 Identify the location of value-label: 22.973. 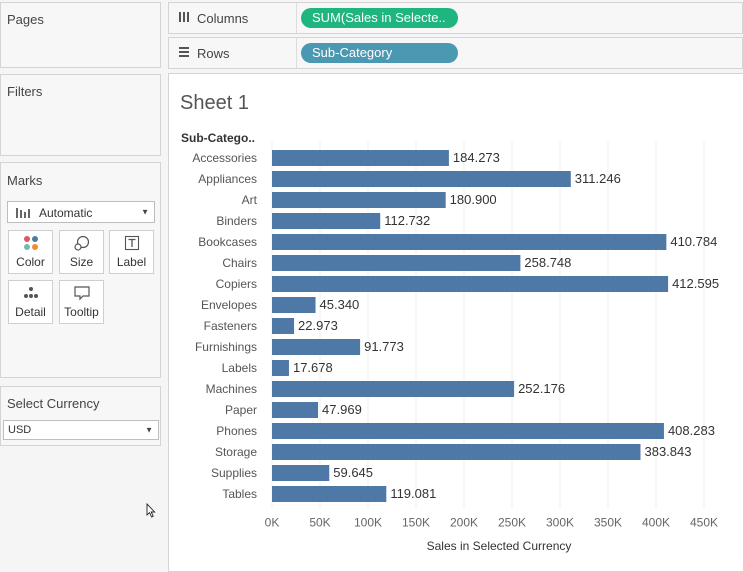
(318, 325).